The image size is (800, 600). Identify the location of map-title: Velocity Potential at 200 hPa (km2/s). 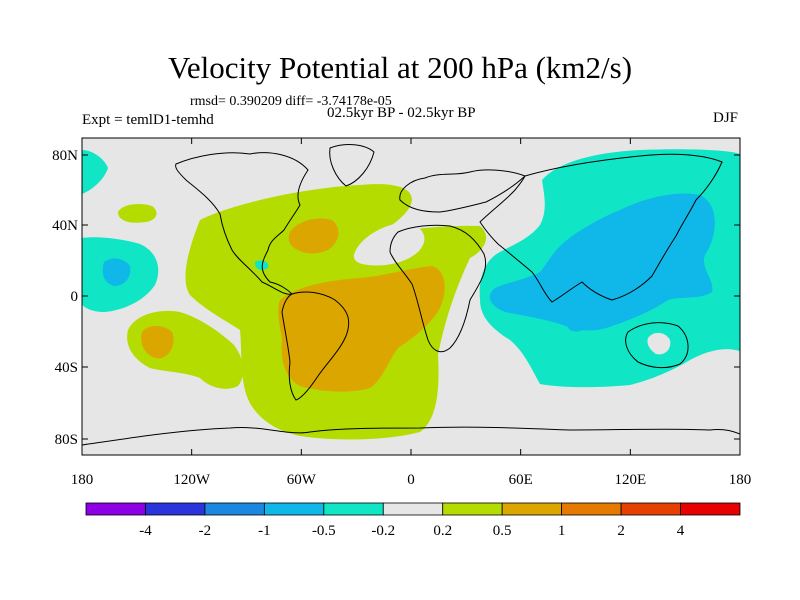
(400, 67).